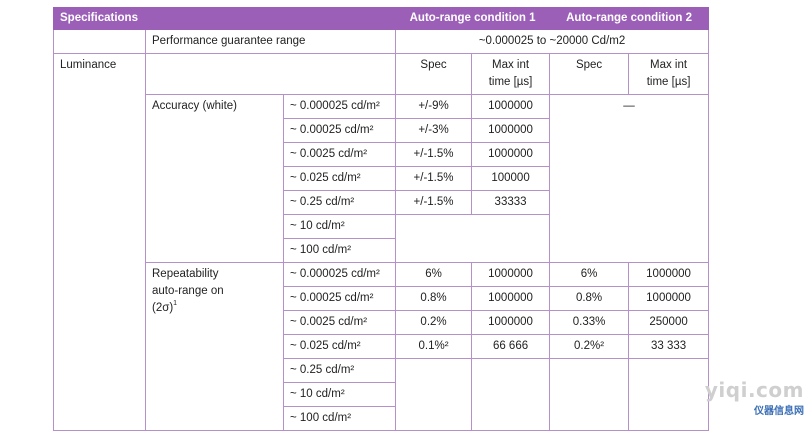 The image size is (810, 431). I want to click on time-cell: 33 333, so click(669, 346).